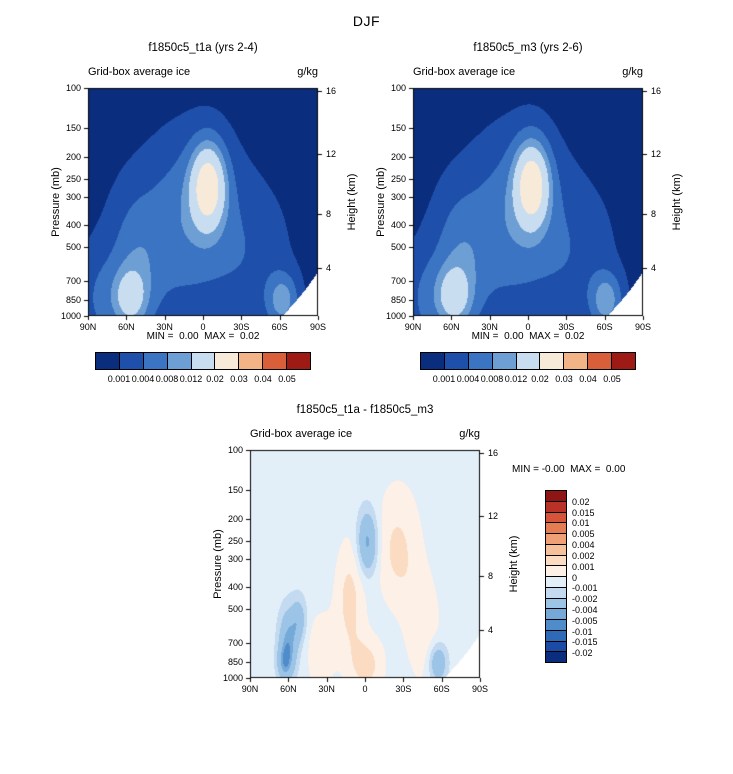  What do you see at coordinates (581, 523) in the screenshot?
I see `colorbar-tick-label: 0.01` at bounding box center [581, 523].